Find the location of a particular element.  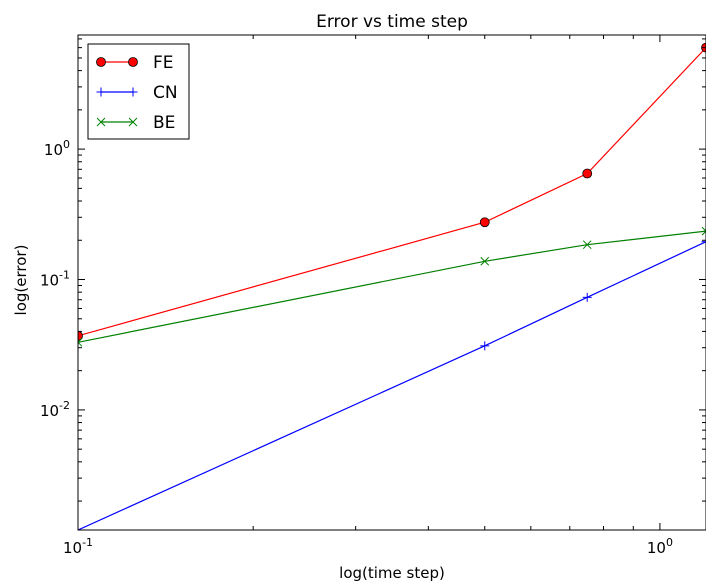

legend-item-fe: FE is located at coordinates (135, 63).